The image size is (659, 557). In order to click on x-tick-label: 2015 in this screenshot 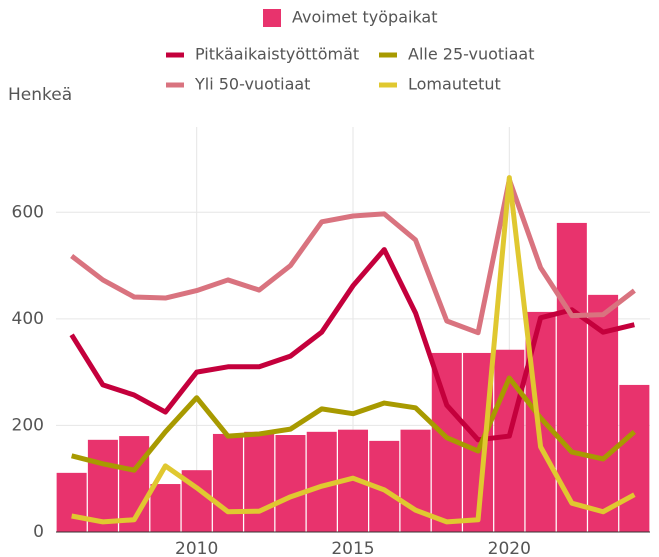, I will do `click(352, 548)`.